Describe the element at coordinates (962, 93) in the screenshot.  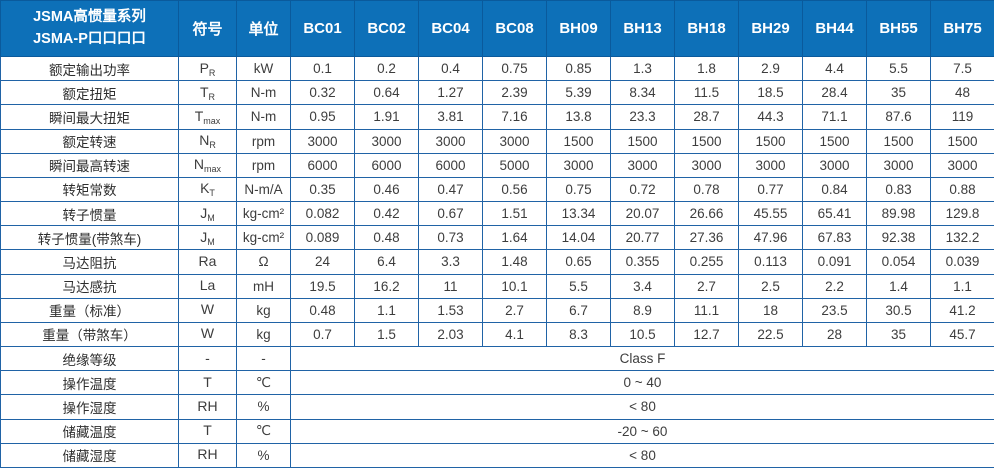
I see `value-cell: 48` at that location.